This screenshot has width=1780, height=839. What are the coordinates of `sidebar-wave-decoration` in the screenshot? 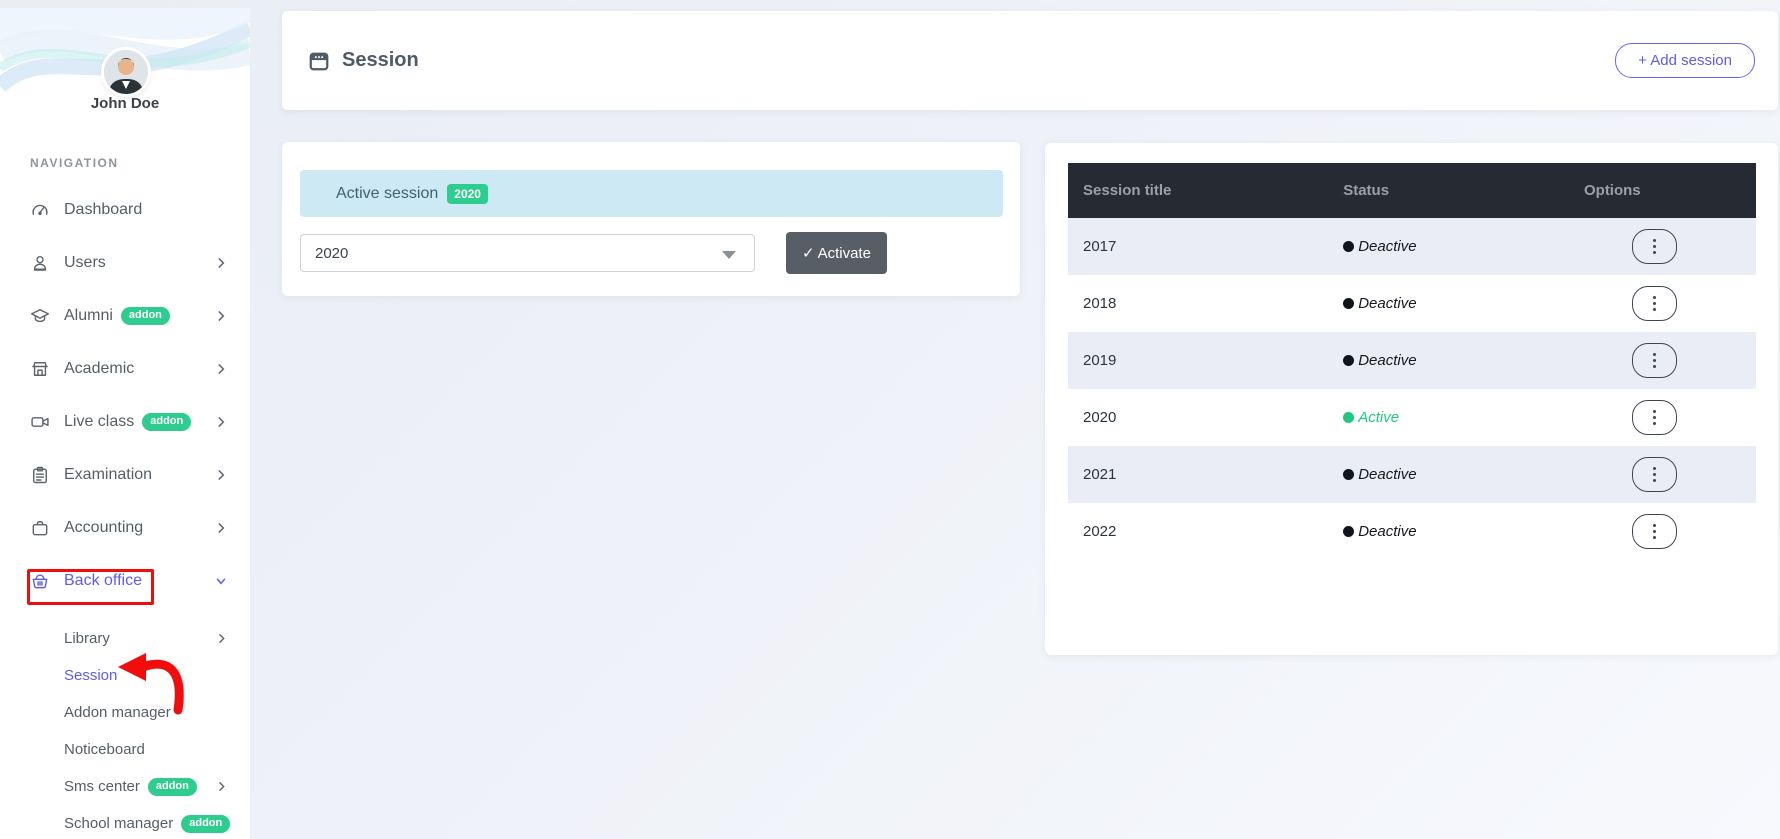 It's located at (125, 58).